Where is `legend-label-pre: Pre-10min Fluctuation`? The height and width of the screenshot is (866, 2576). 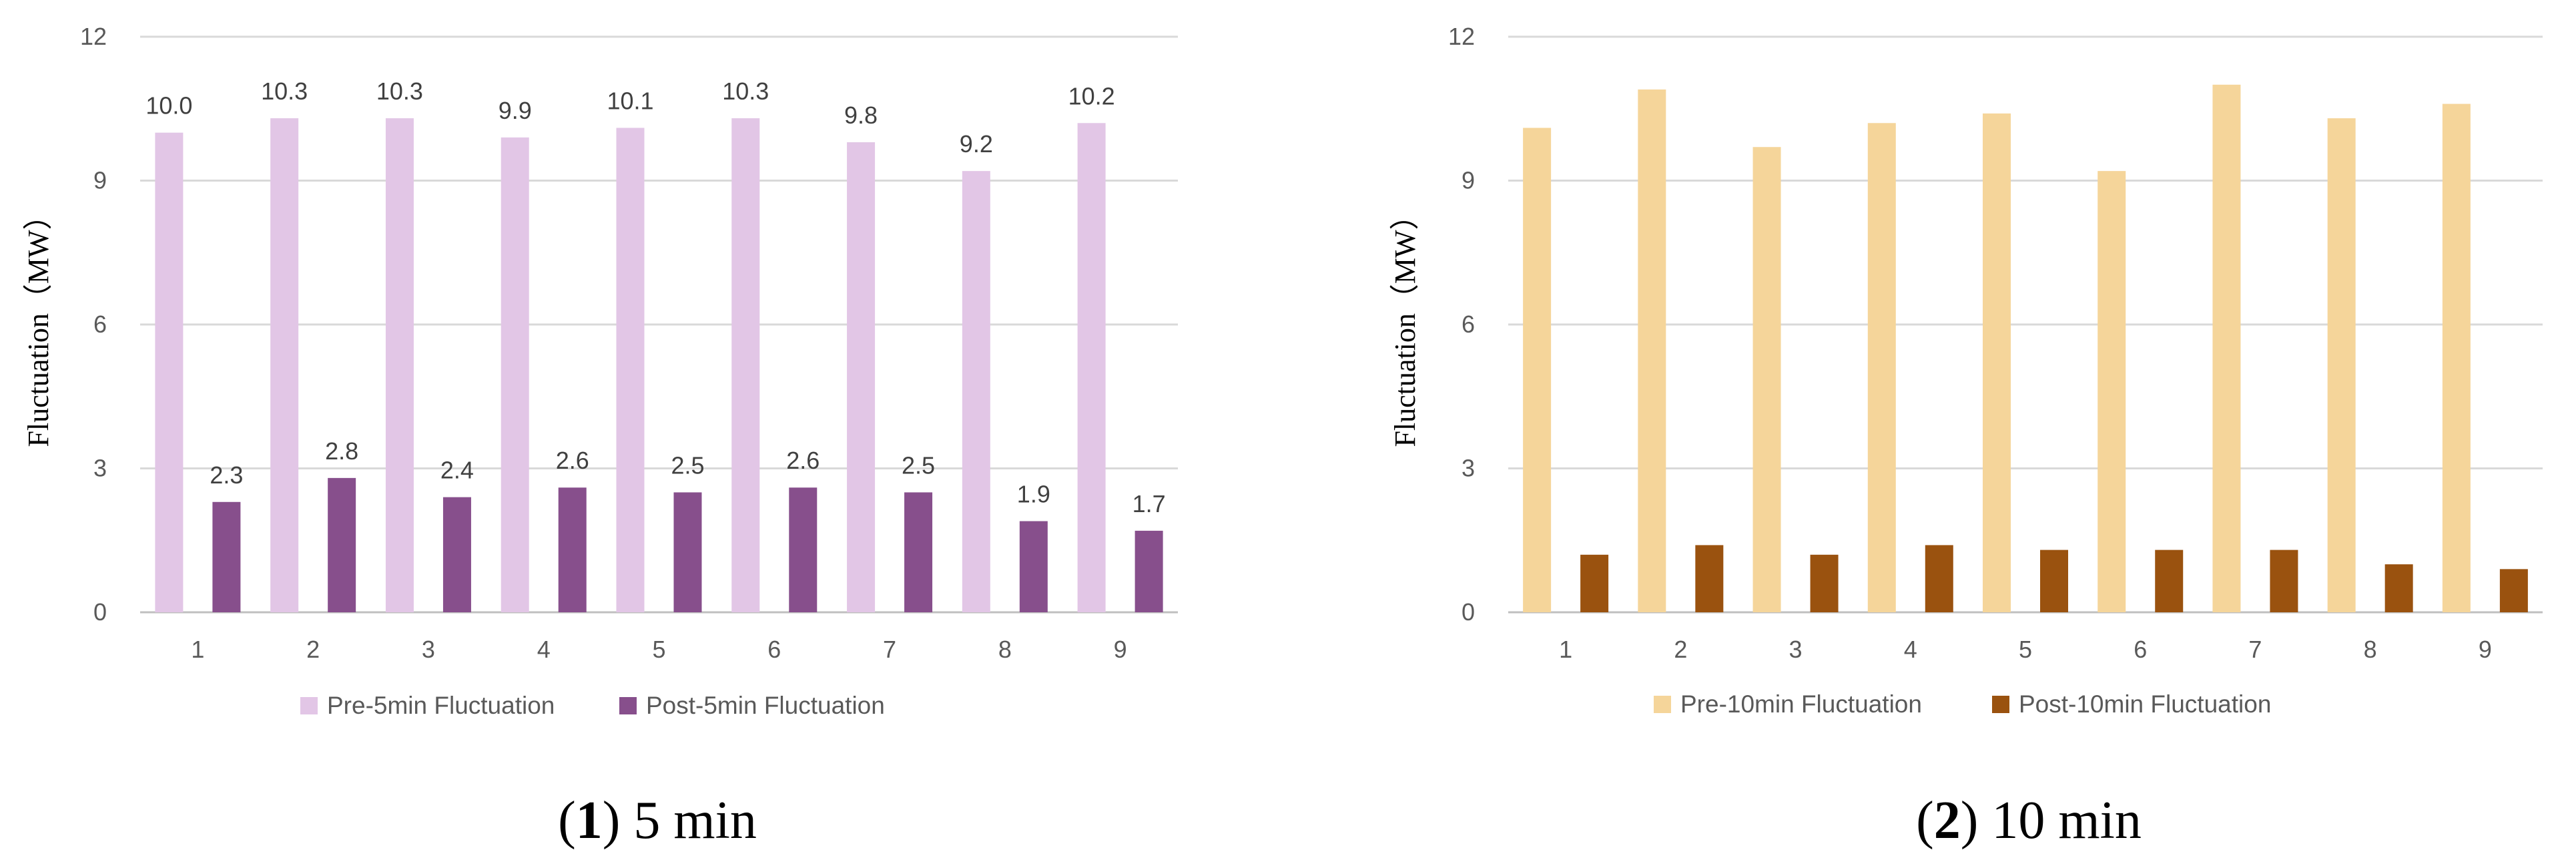 legend-label-pre: Pre-10min Fluctuation is located at coordinates (1801, 704).